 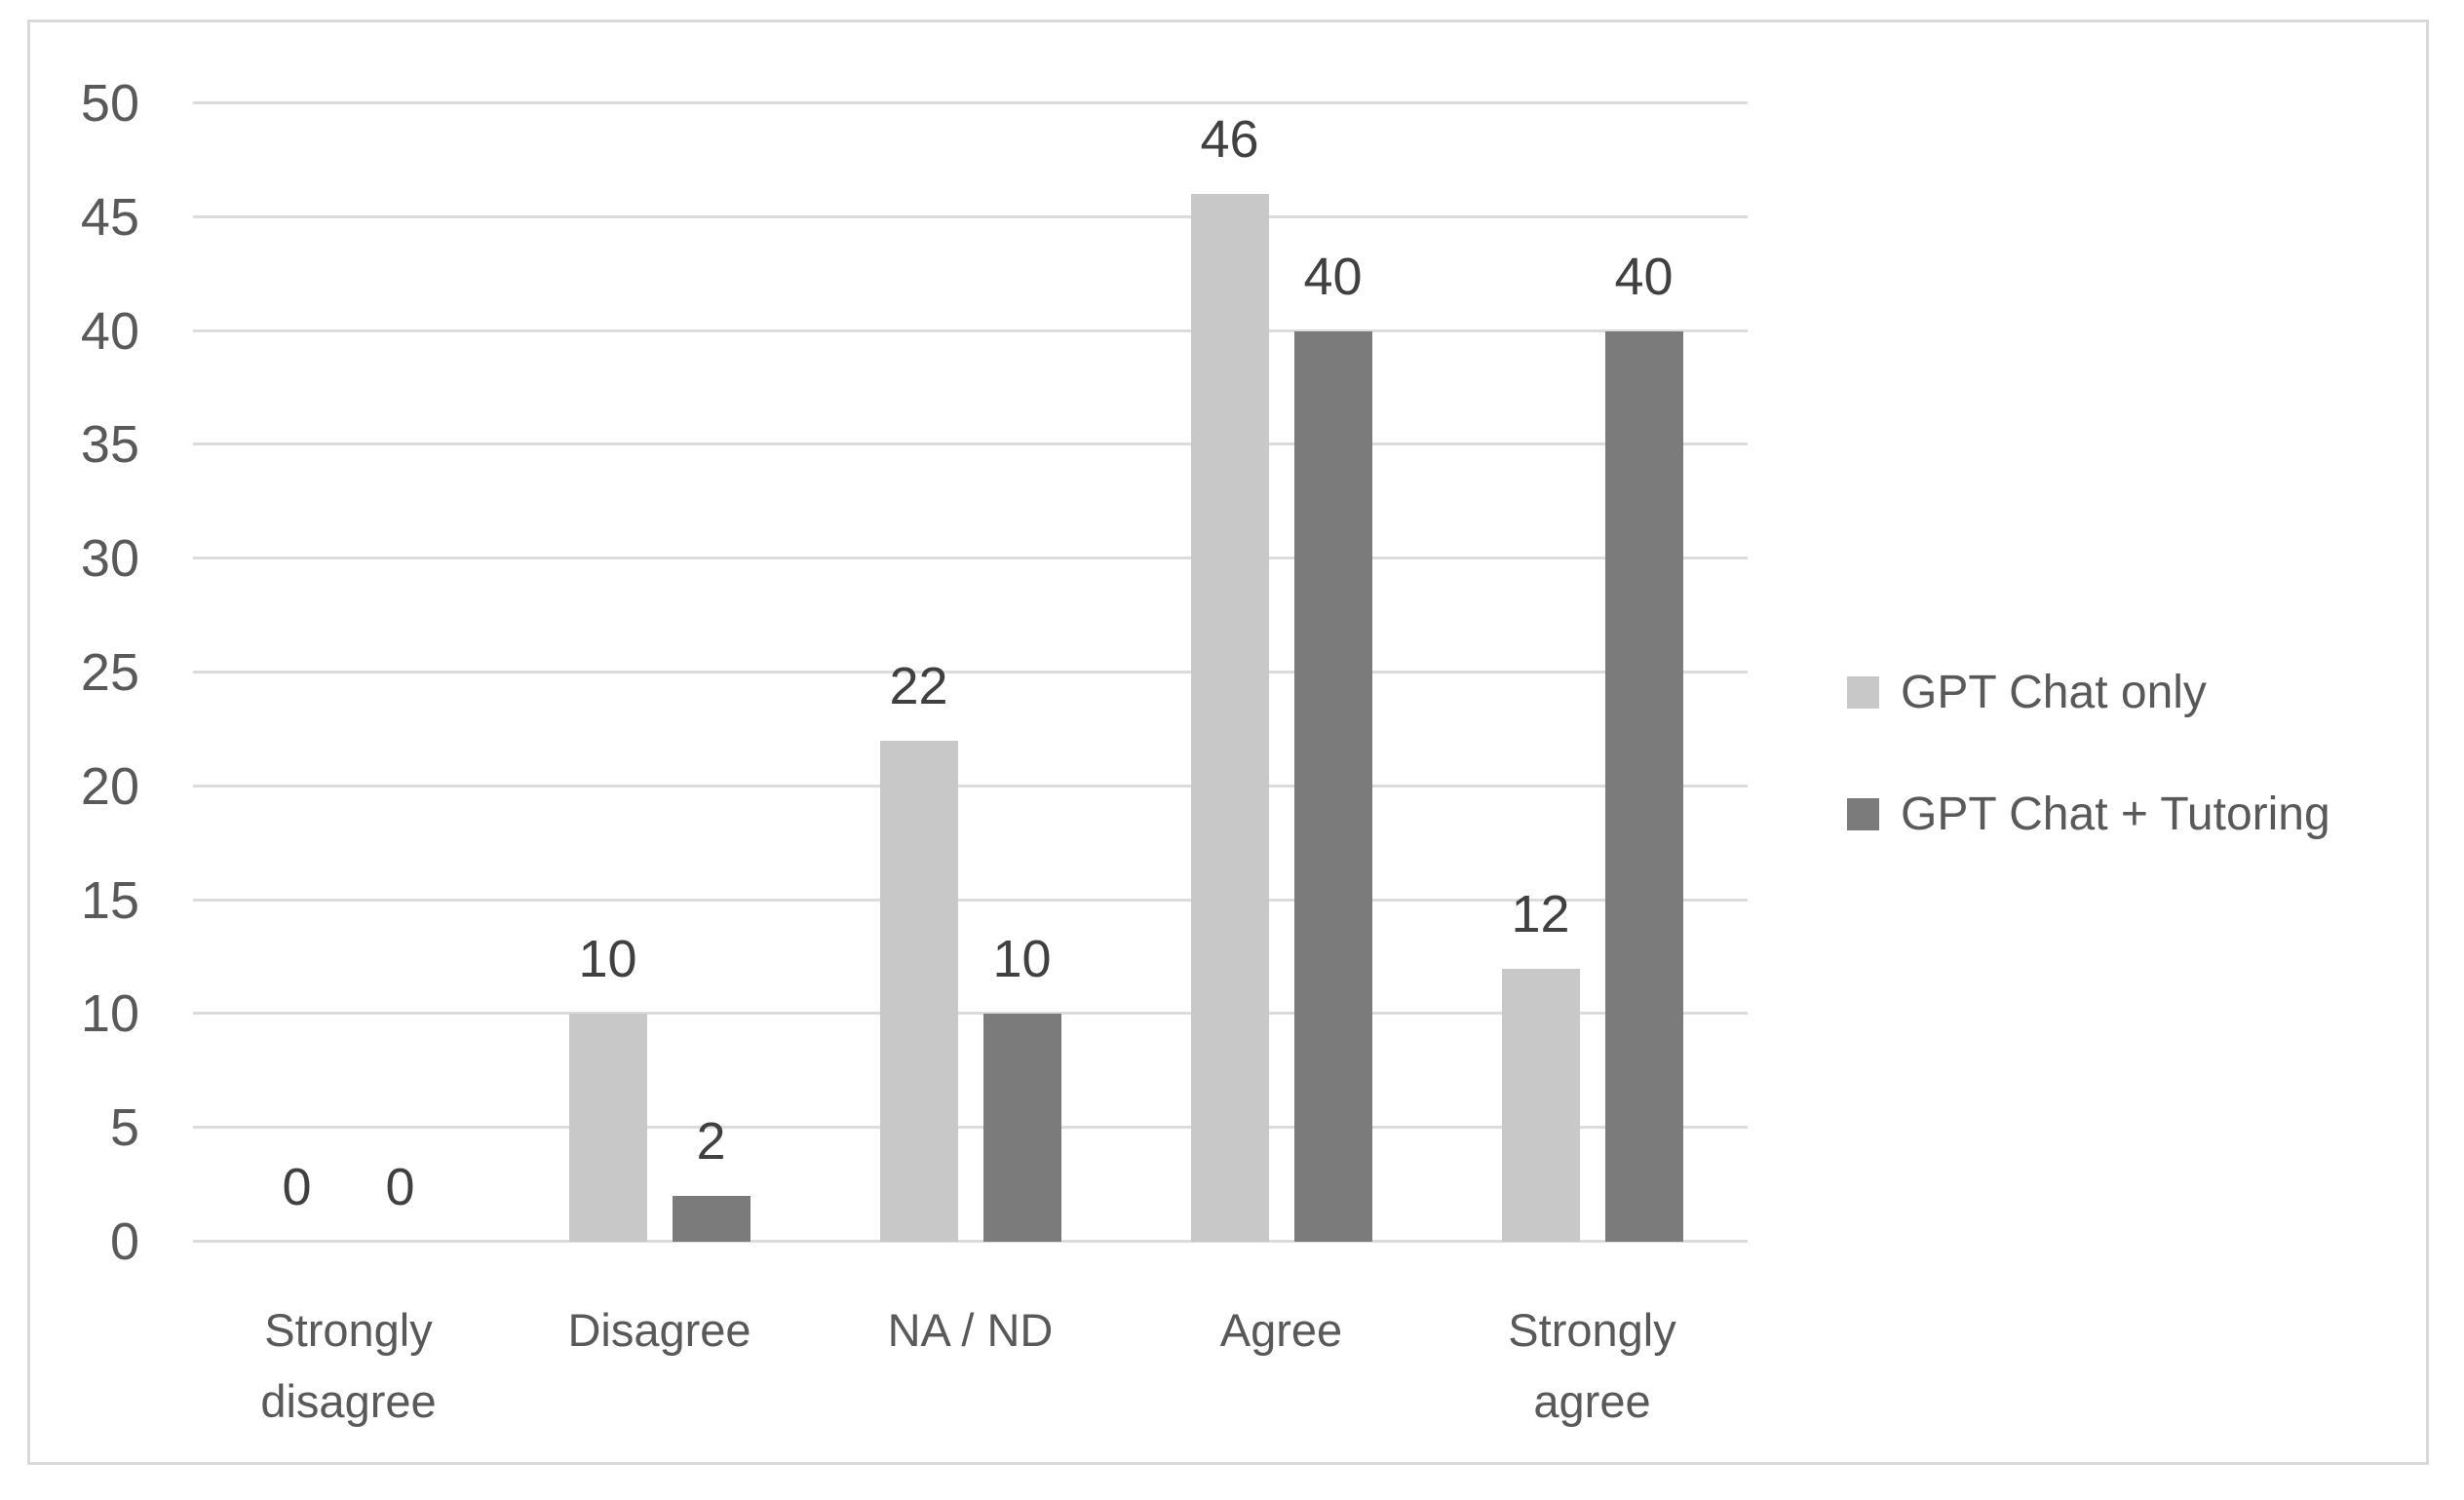 What do you see at coordinates (970, 1330) in the screenshot?
I see `x-category-label: NA / ND` at bounding box center [970, 1330].